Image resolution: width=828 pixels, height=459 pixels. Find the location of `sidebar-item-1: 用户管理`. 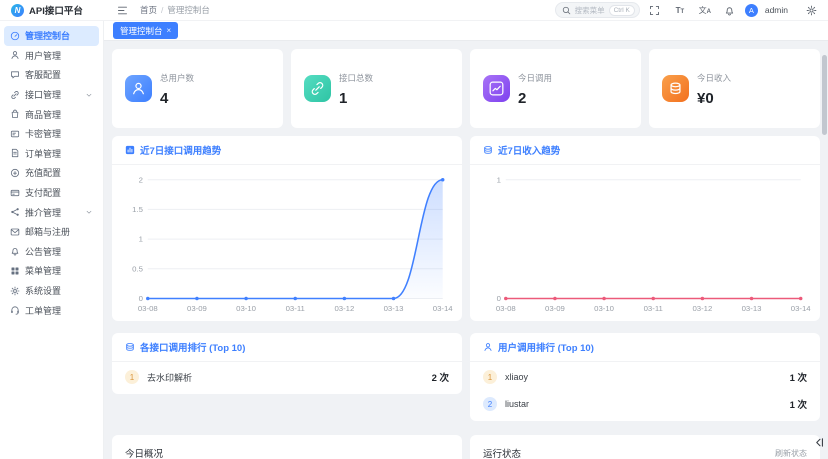

sidebar-item-1: 用户管理 is located at coordinates (51, 56).